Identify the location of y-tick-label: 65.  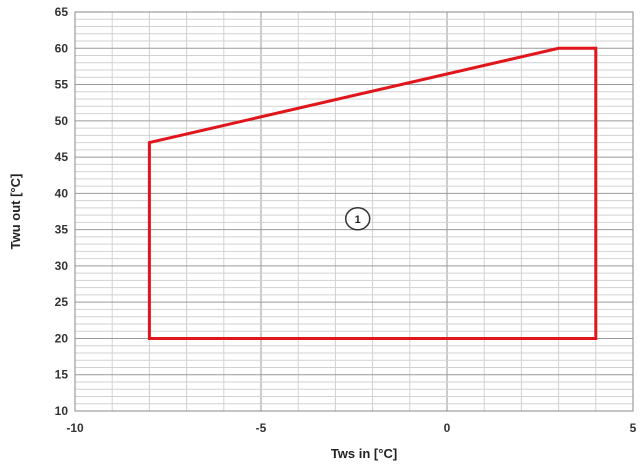
(62, 12).